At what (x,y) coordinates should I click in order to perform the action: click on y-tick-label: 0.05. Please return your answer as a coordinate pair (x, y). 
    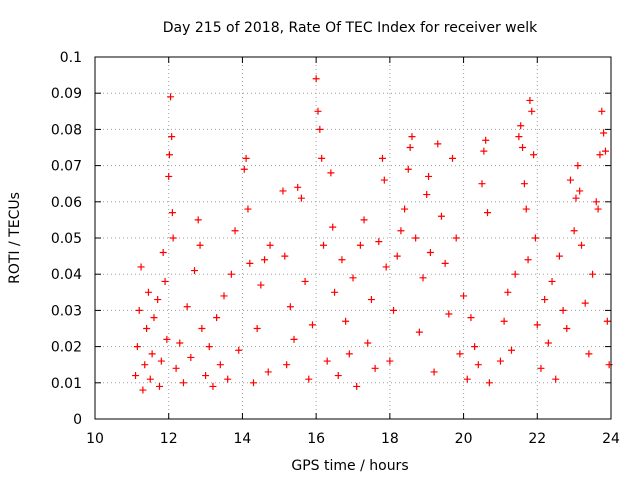
    Looking at the image, I should click on (66, 239).